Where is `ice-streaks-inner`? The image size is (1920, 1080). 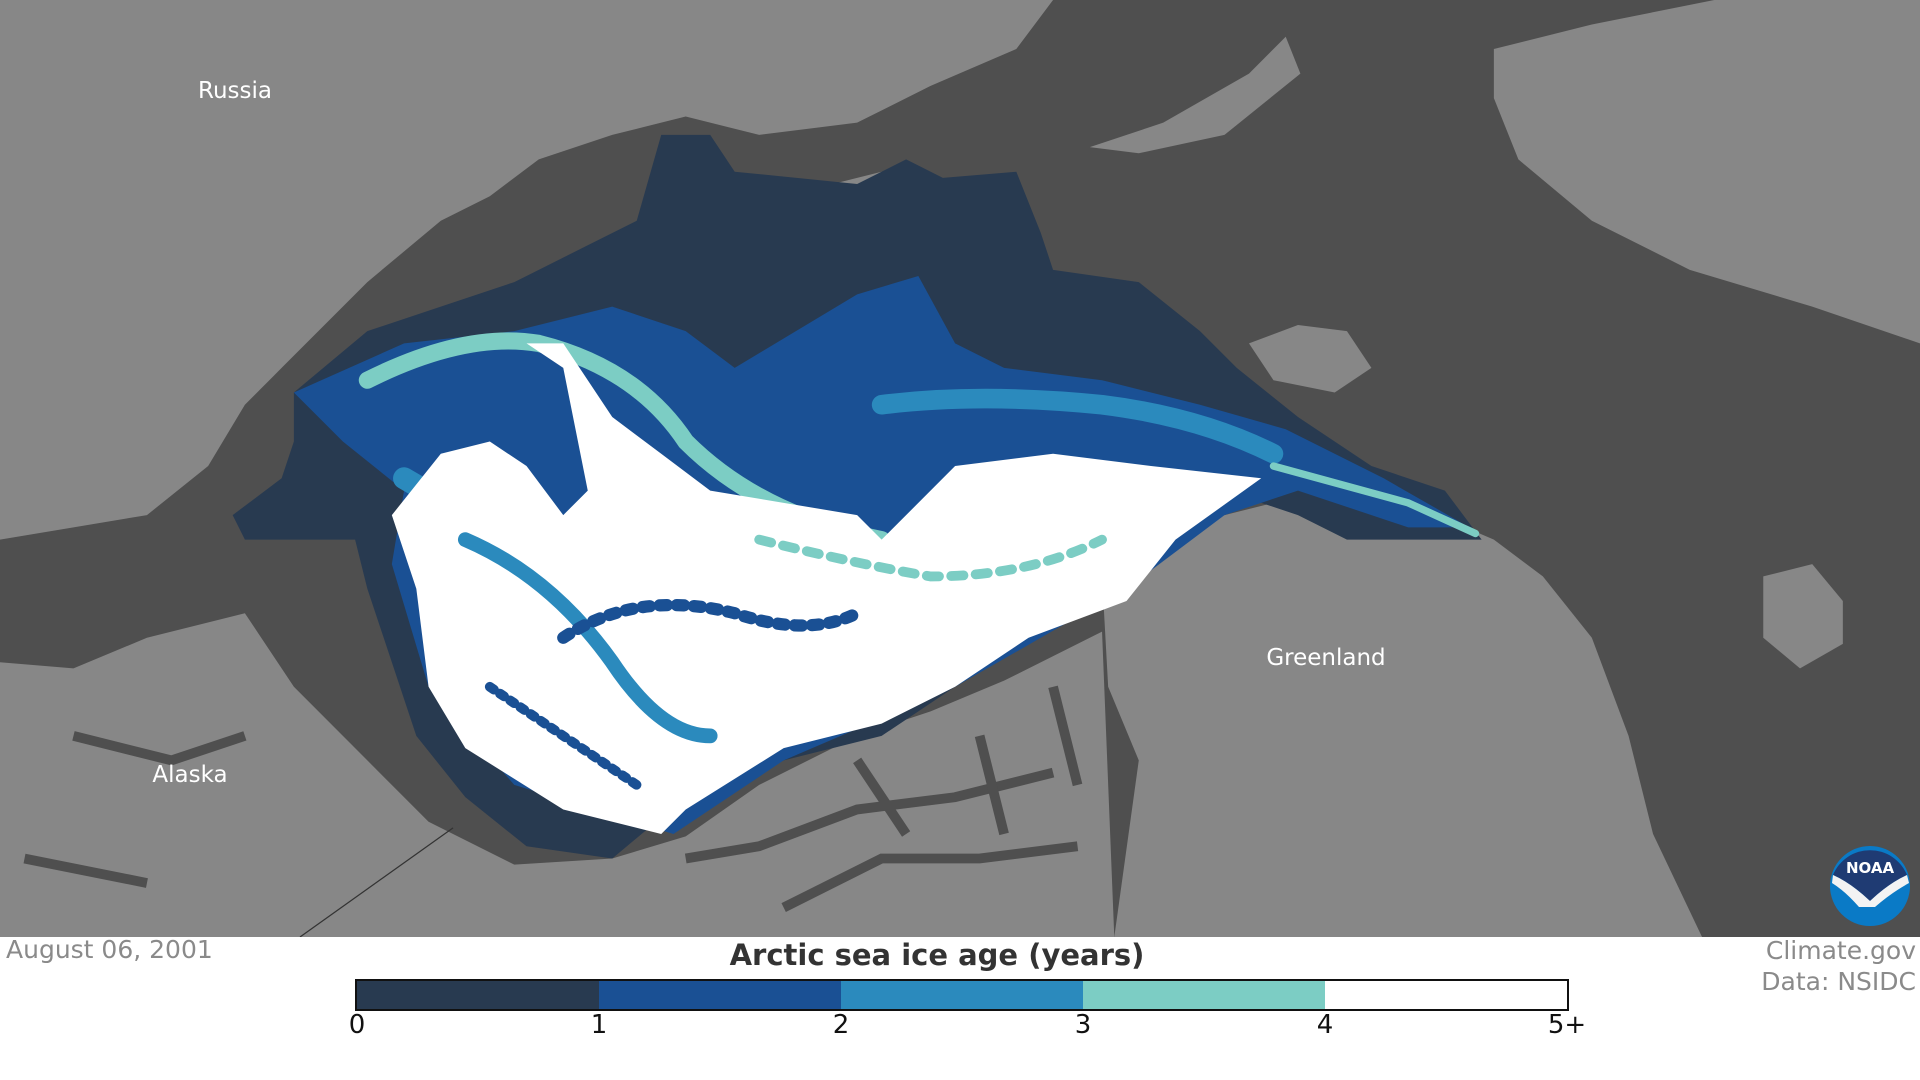 ice-streaks-inner is located at coordinates (782, 661).